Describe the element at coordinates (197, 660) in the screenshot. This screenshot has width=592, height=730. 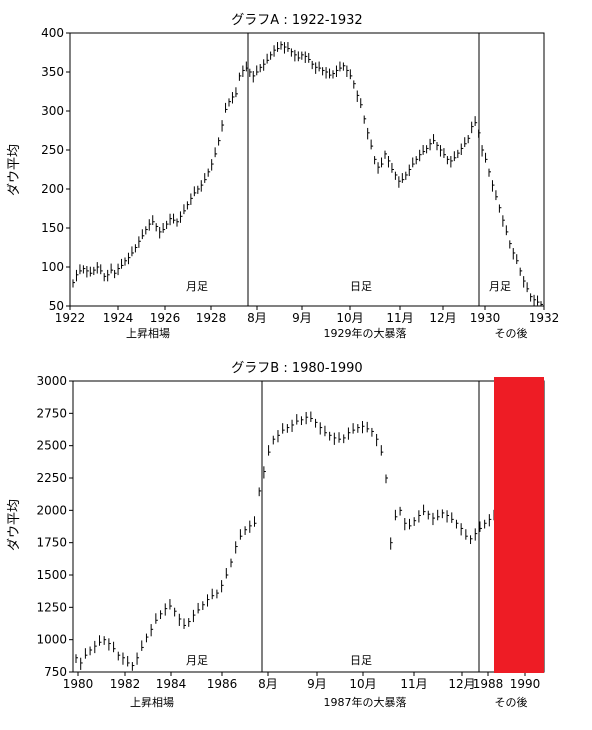
I see `chart-b-panel-label-1: 月足` at that location.